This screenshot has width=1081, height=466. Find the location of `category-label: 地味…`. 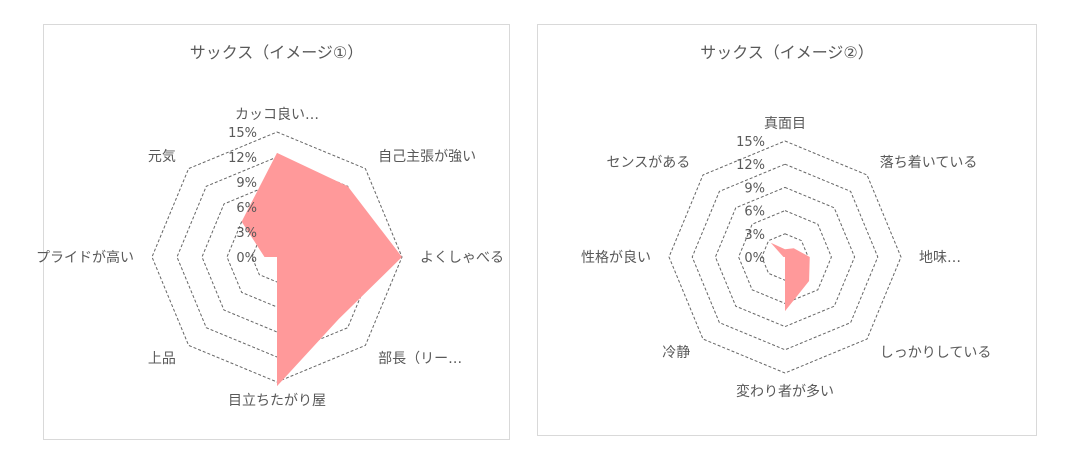

category-label: 地味… is located at coordinates (940, 258).